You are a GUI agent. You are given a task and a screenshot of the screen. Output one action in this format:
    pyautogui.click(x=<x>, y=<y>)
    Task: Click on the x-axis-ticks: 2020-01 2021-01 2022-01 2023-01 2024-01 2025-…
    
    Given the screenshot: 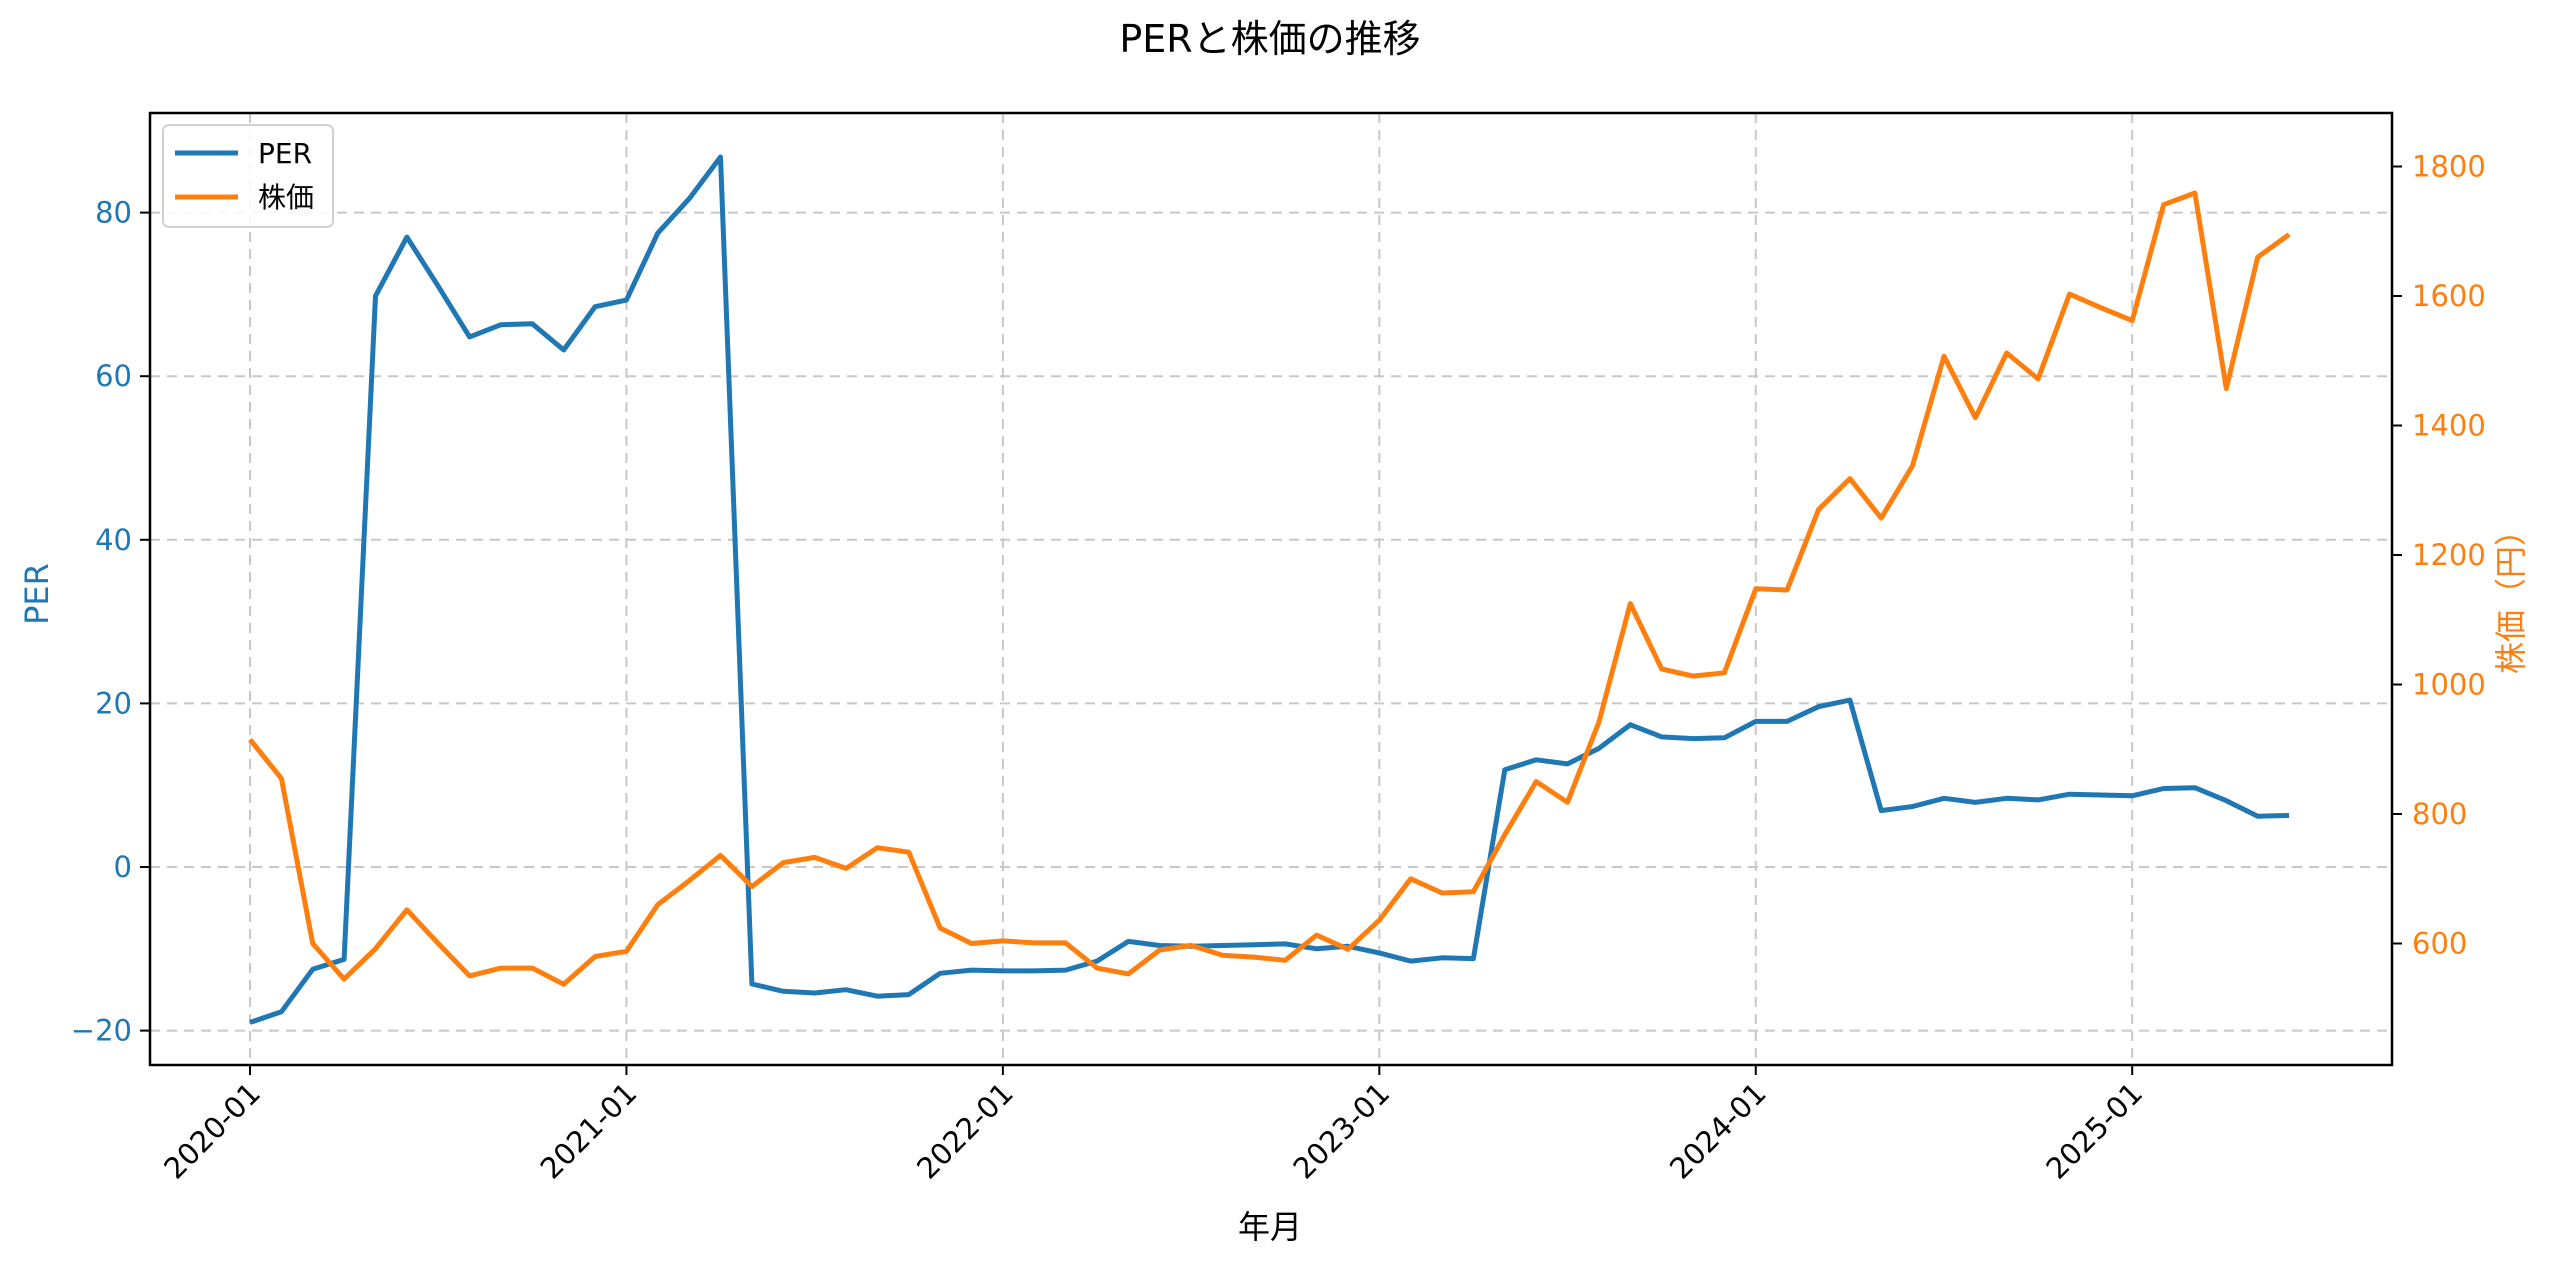 What is the action you would take?
    pyautogui.click(x=1153, y=1125)
    